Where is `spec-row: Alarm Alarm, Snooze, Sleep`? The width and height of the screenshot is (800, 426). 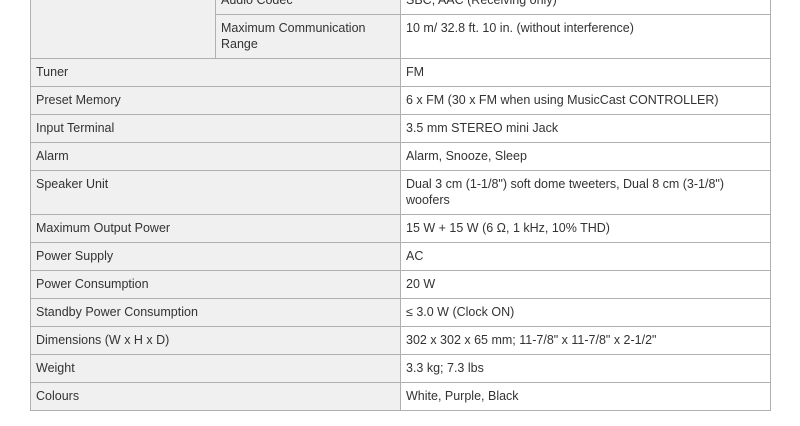
spec-row: Alarm Alarm, Snooze, Sleep is located at coordinates (400, 156).